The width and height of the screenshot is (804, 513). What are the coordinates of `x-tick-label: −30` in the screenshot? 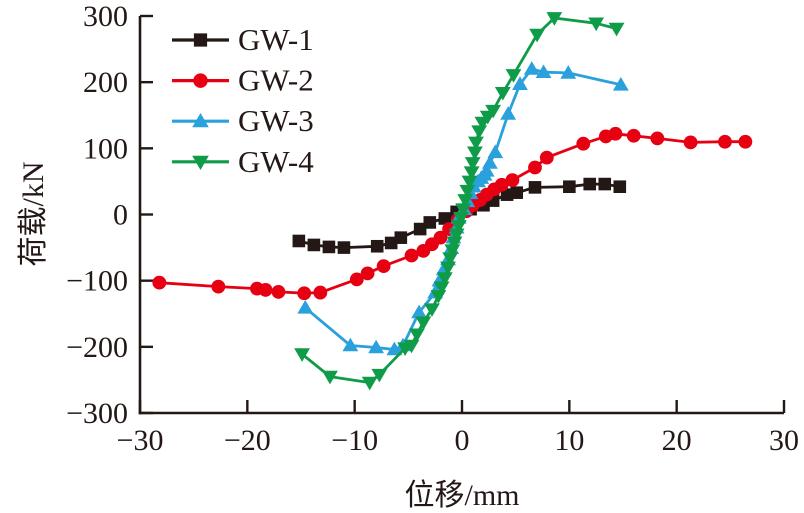 It's located at (140, 440).